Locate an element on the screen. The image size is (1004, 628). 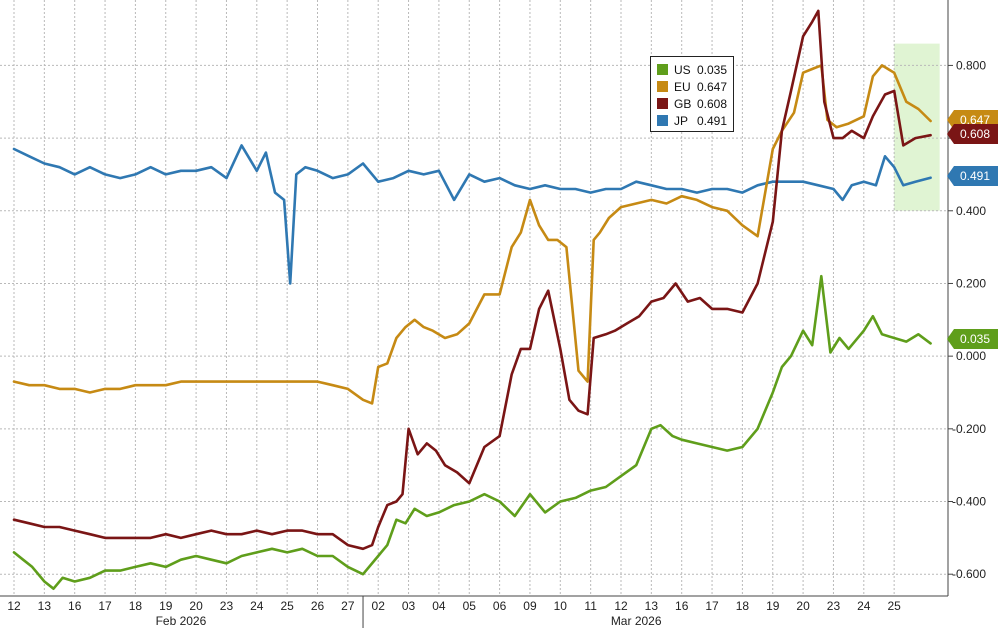
legend-swatch-gb is located at coordinates (662, 103).